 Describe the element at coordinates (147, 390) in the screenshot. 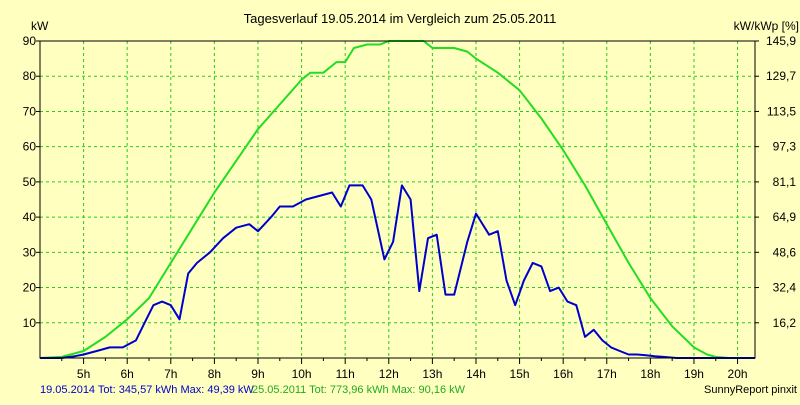

I see `legend-series-1: 19.05.2014 Tot: 345,57 kWh Max: 49,39 kW` at that location.